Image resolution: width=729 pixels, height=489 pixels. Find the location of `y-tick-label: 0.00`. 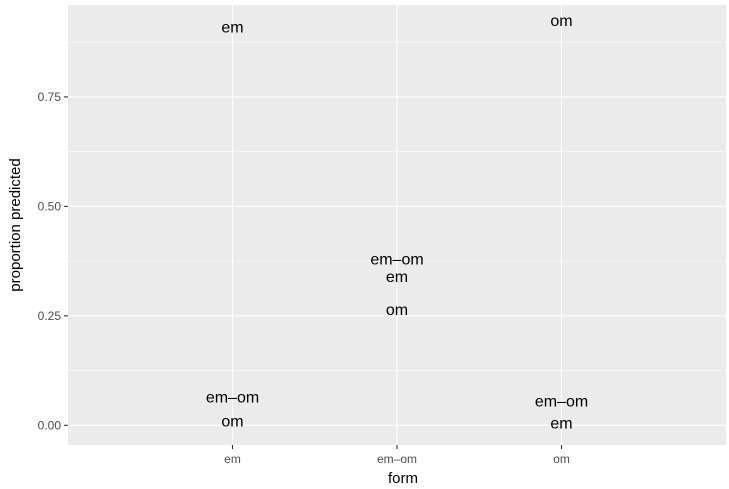

y-tick-label: 0.00 is located at coordinates (50, 425).